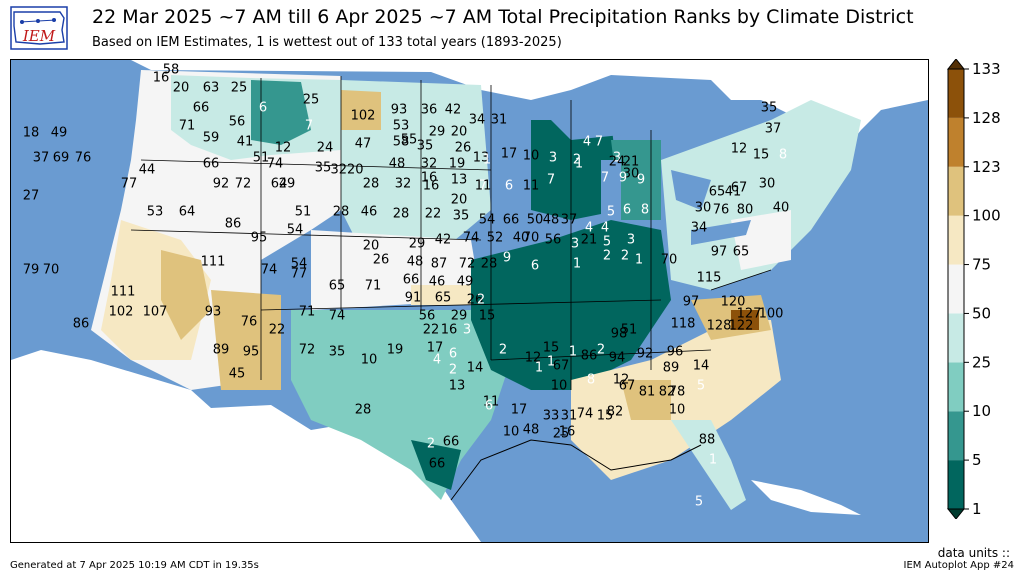 The width and height of the screenshot is (1024, 576). I want to click on district-rank-label: 8, so click(591, 380).